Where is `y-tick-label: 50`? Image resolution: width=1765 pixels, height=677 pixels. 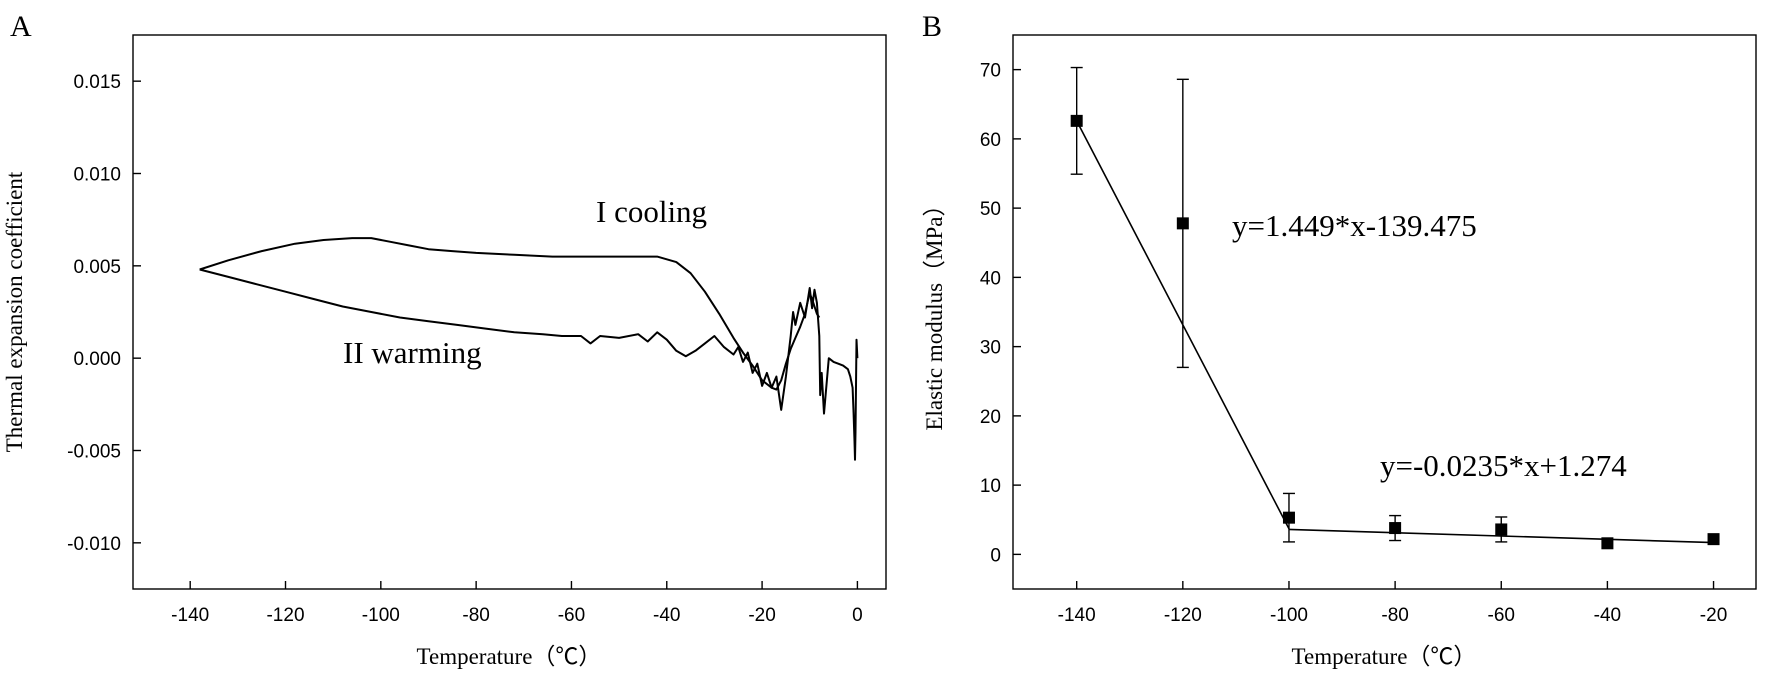 y-tick-label: 50 is located at coordinates (990, 209).